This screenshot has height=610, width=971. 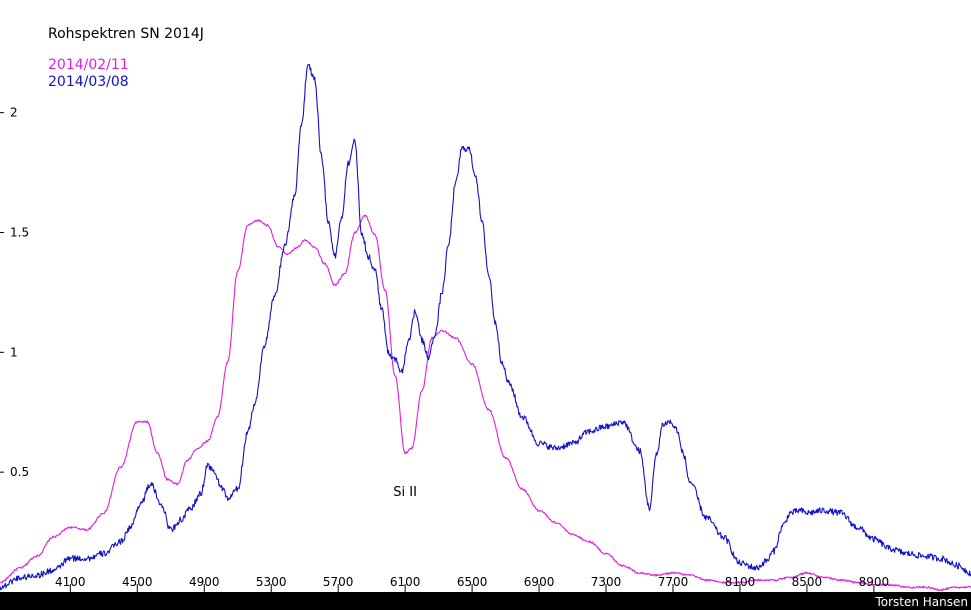 I want to click on x-tick-label: 6900, so click(x=539, y=582).